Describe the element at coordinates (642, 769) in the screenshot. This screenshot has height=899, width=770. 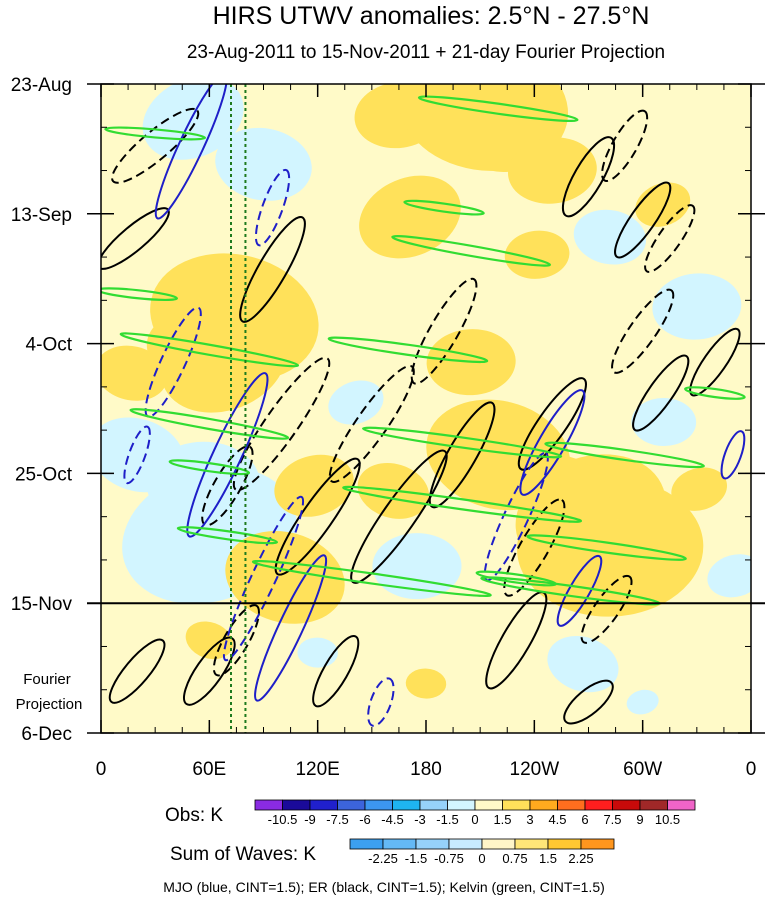
I see `x-tick-label: 60W` at that location.